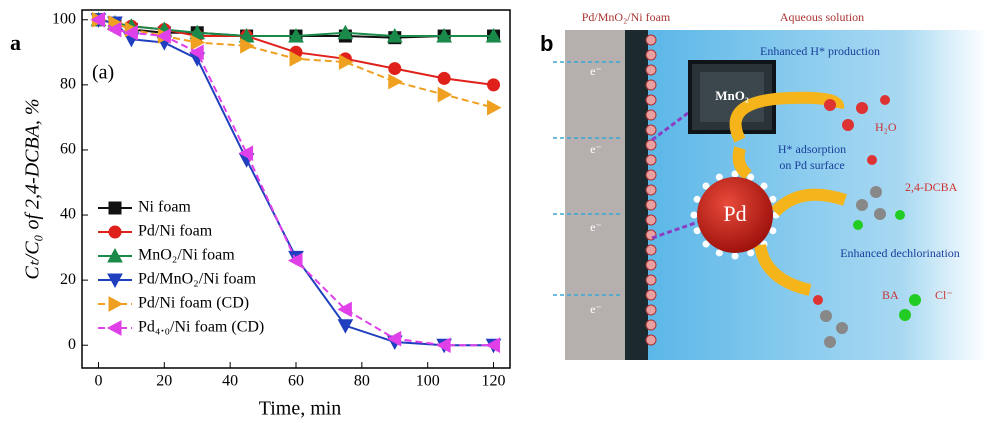 The height and width of the screenshot is (423, 987). Describe the element at coordinates (494, 381) in the screenshot. I see `x-tick-label: 120` at that location.